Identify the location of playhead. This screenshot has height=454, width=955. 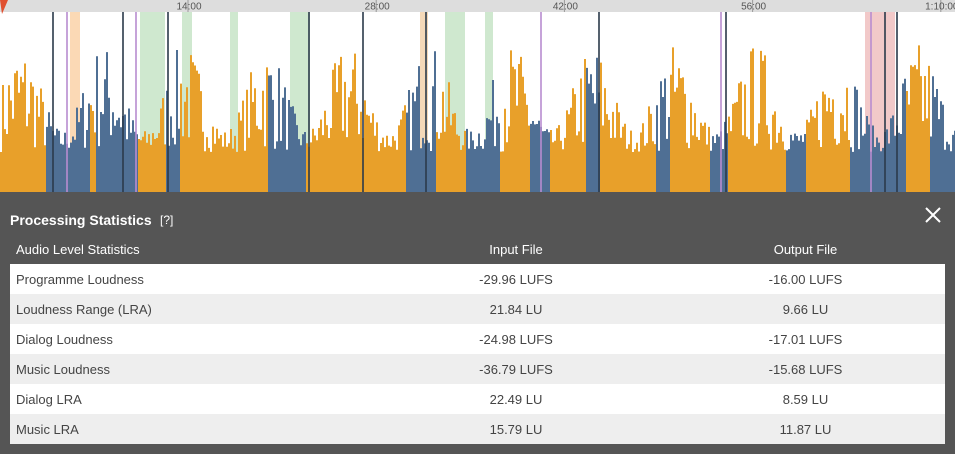
(4, 7).